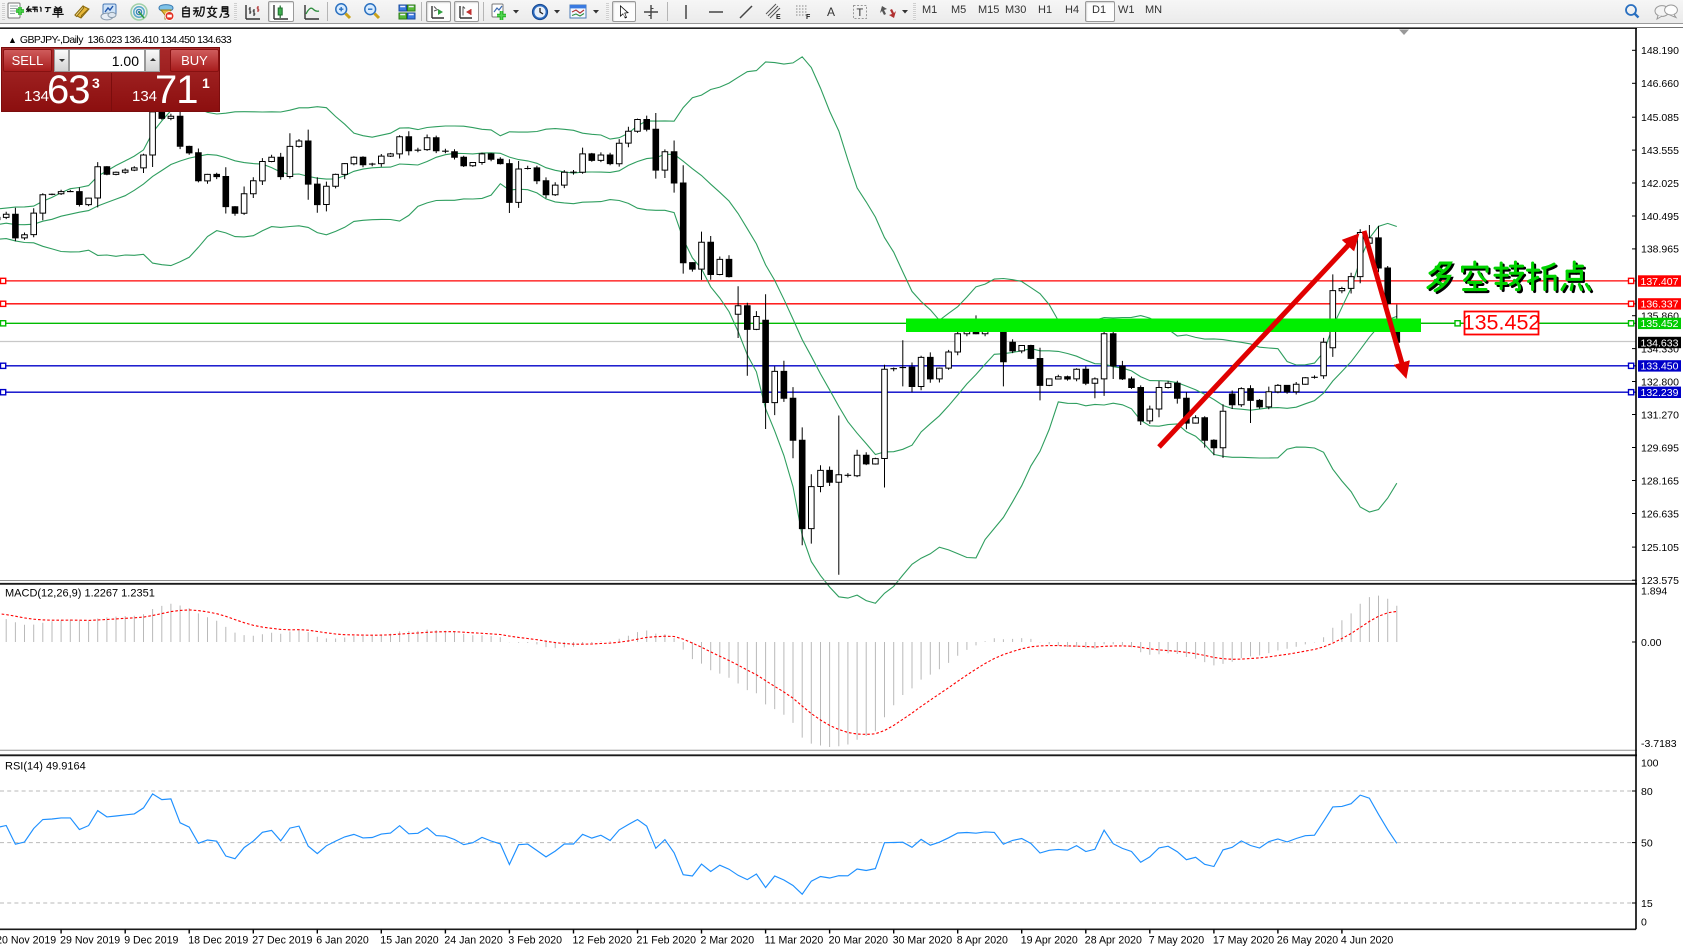 The width and height of the screenshot is (1683, 949). I want to click on svg-text: F, so click(808, 17).